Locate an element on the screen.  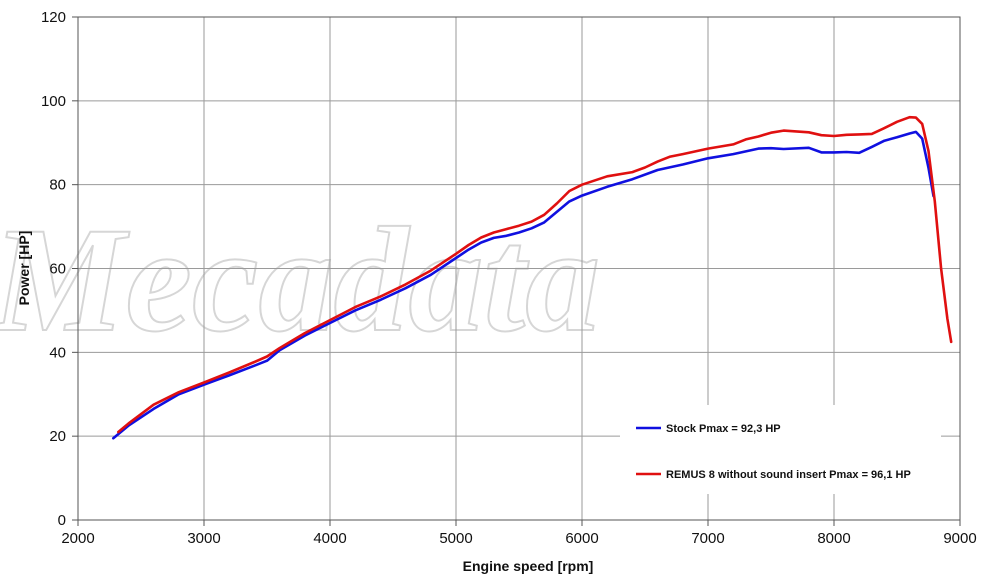
x-tick-label: 6000 is located at coordinates (581, 538).